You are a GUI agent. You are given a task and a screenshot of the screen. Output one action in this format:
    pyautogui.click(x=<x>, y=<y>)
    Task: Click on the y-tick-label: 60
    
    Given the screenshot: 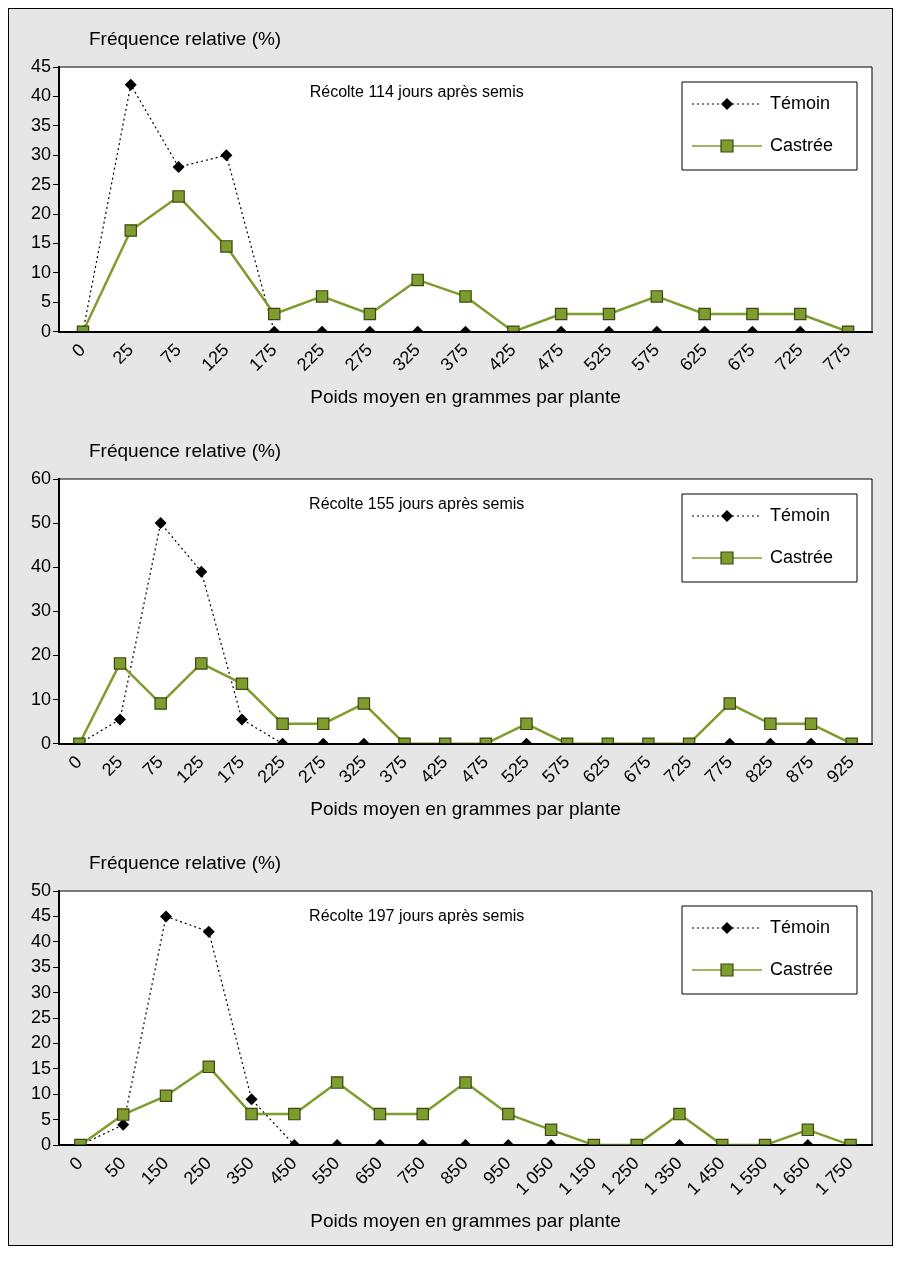 What is the action you would take?
    pyautogui.click(x=41, y=477)
    